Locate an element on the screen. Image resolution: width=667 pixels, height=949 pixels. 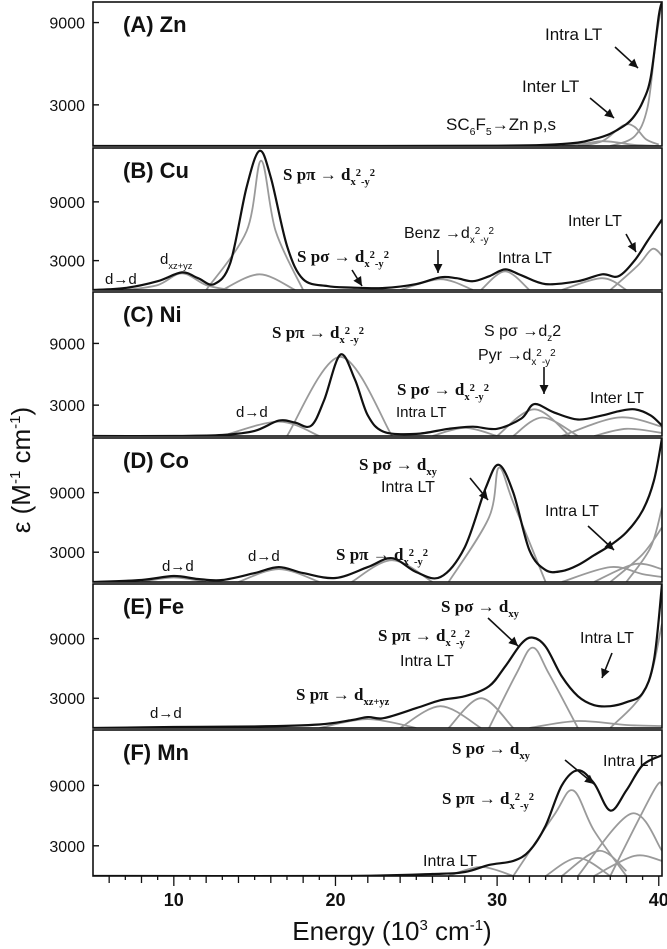
mn-intra-lt-a: Intra LT is located at coordinates (630, 761).